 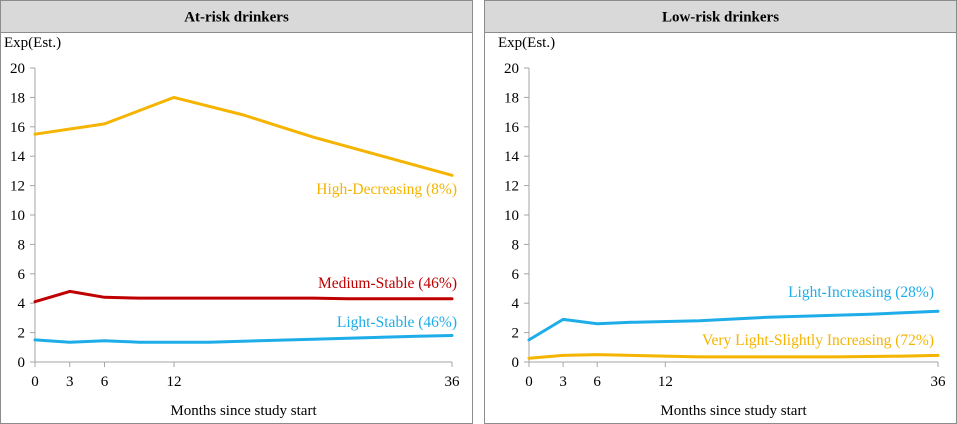 I want to click on series-label-2: Very Light-Slightly Increasing (72%), so click(x=818, y=340).